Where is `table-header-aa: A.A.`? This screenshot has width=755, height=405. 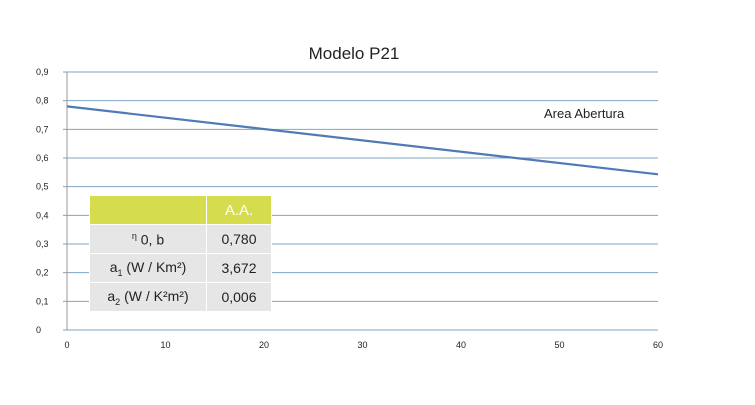
table-header-aa: A.A. is located at coordinates (239, 210).